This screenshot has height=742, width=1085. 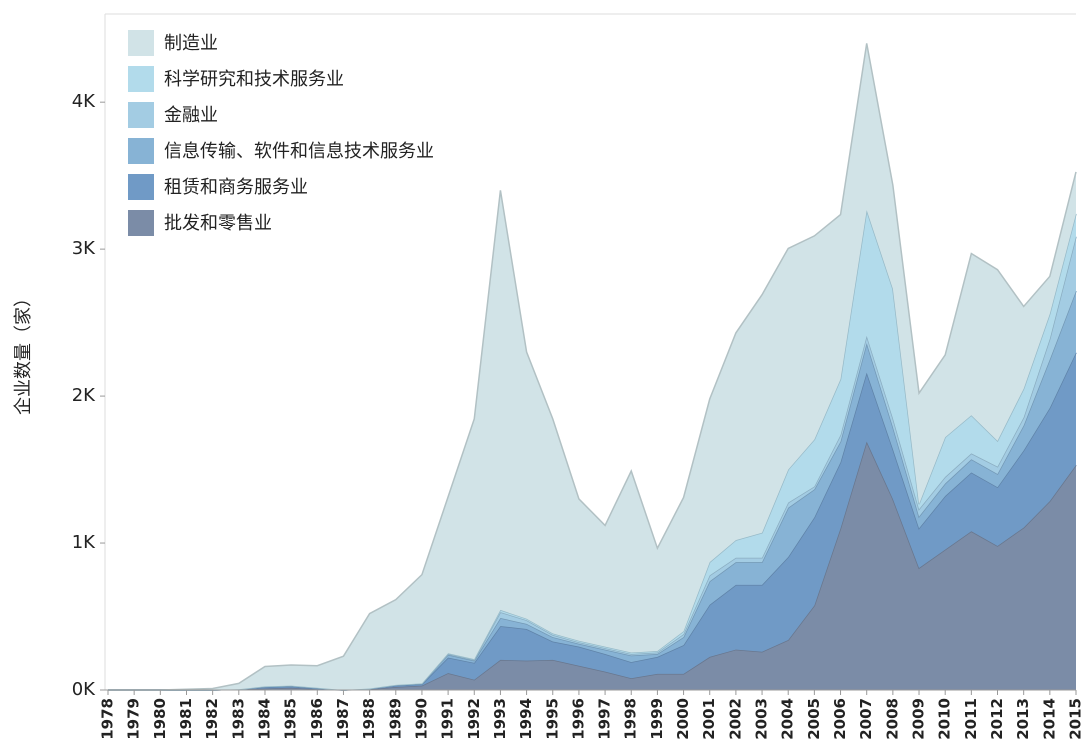 What do you see at coordinates (1076, 719) in the screenshot?
I see `x-tick-label: 2015` at bounding box center [1076, 719].